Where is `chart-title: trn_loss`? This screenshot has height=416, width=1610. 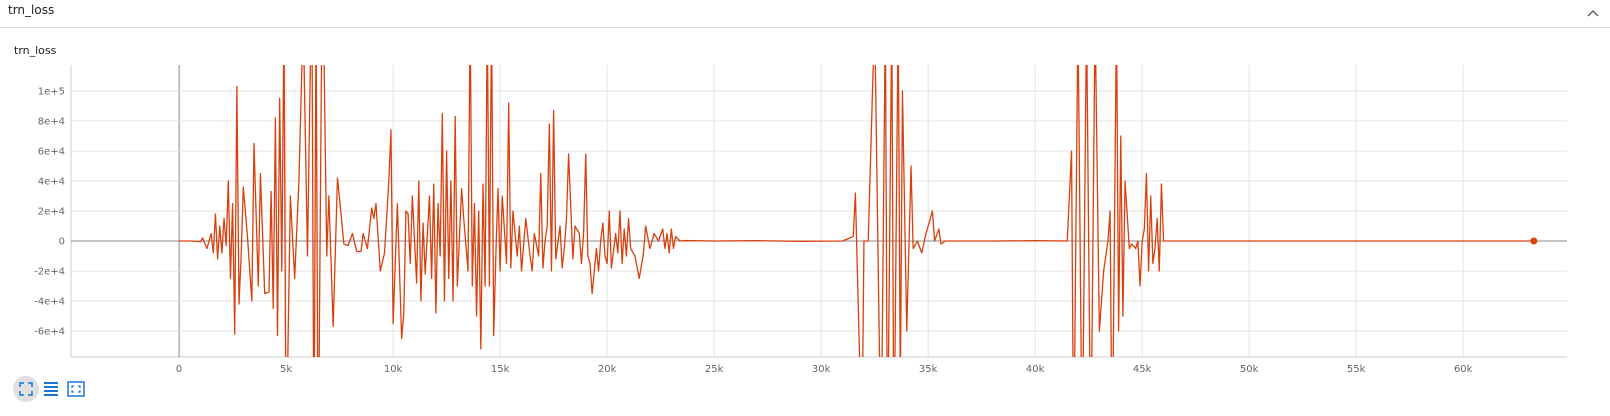
chart-title: trn_loss is located at coordinates (35, 50).